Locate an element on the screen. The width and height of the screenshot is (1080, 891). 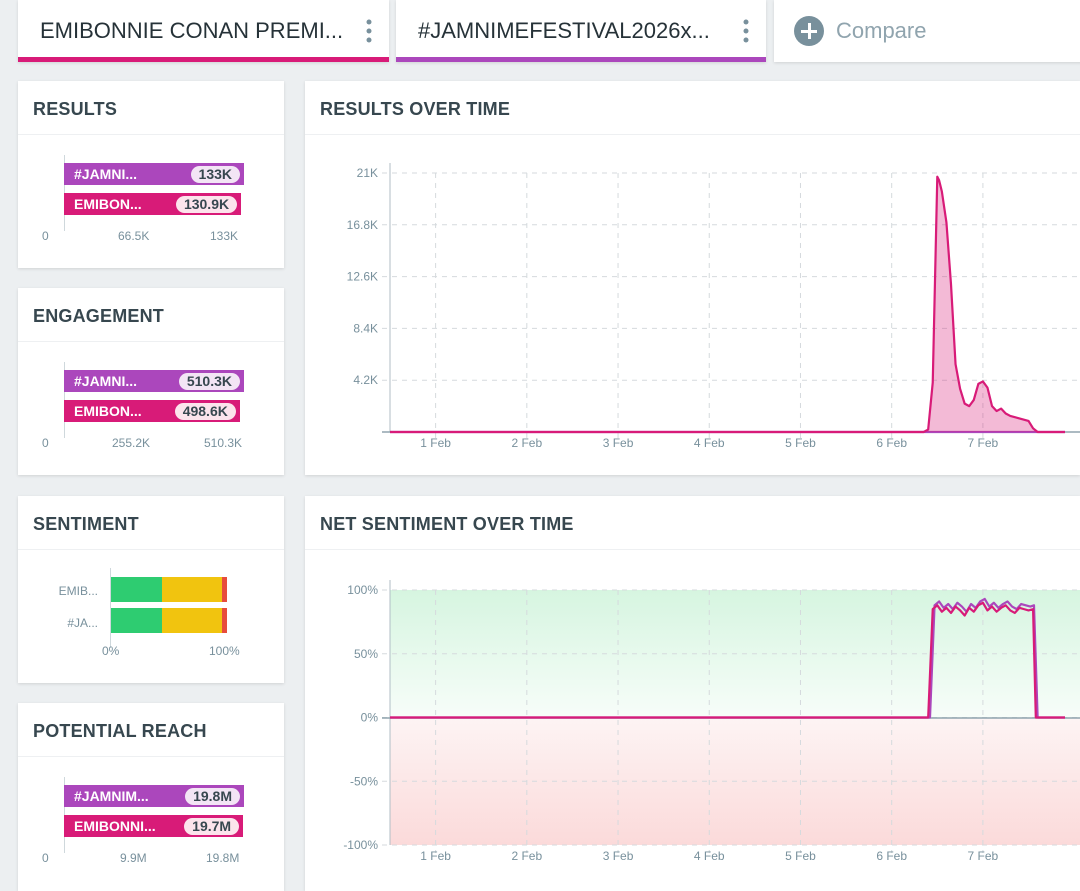
axis-tick: 133K is located at coordinates (224, 236).